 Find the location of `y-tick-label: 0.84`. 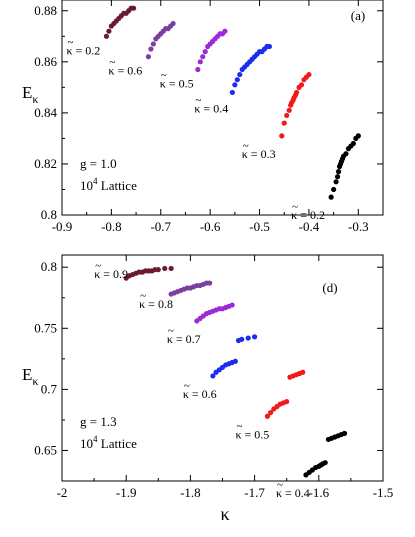

y-tick-label: 0.84 is located at coordinates (45, 112).